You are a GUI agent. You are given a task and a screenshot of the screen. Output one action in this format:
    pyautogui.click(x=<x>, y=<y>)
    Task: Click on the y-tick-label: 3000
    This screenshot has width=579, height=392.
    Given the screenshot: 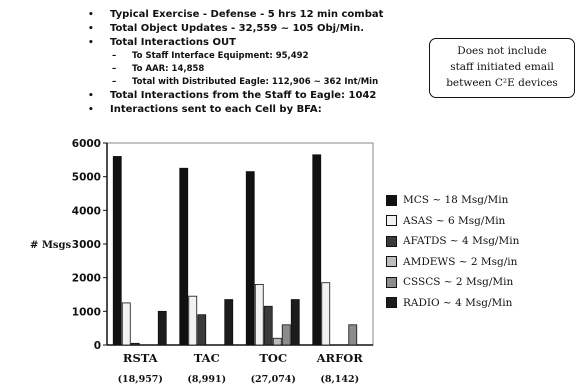 What is the action you would take?
    pyautogui.click(x=86, y=245)
    